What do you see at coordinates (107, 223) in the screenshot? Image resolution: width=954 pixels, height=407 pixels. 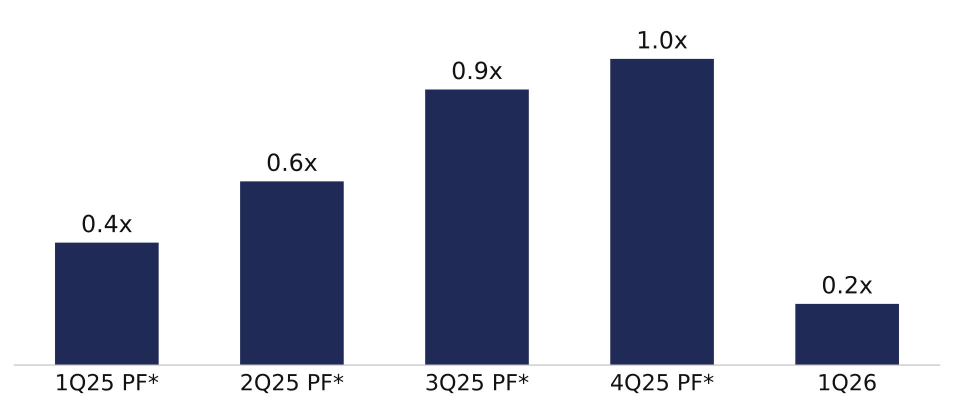 I see `data-label: 0.4x` at bounding box center [107, 223].